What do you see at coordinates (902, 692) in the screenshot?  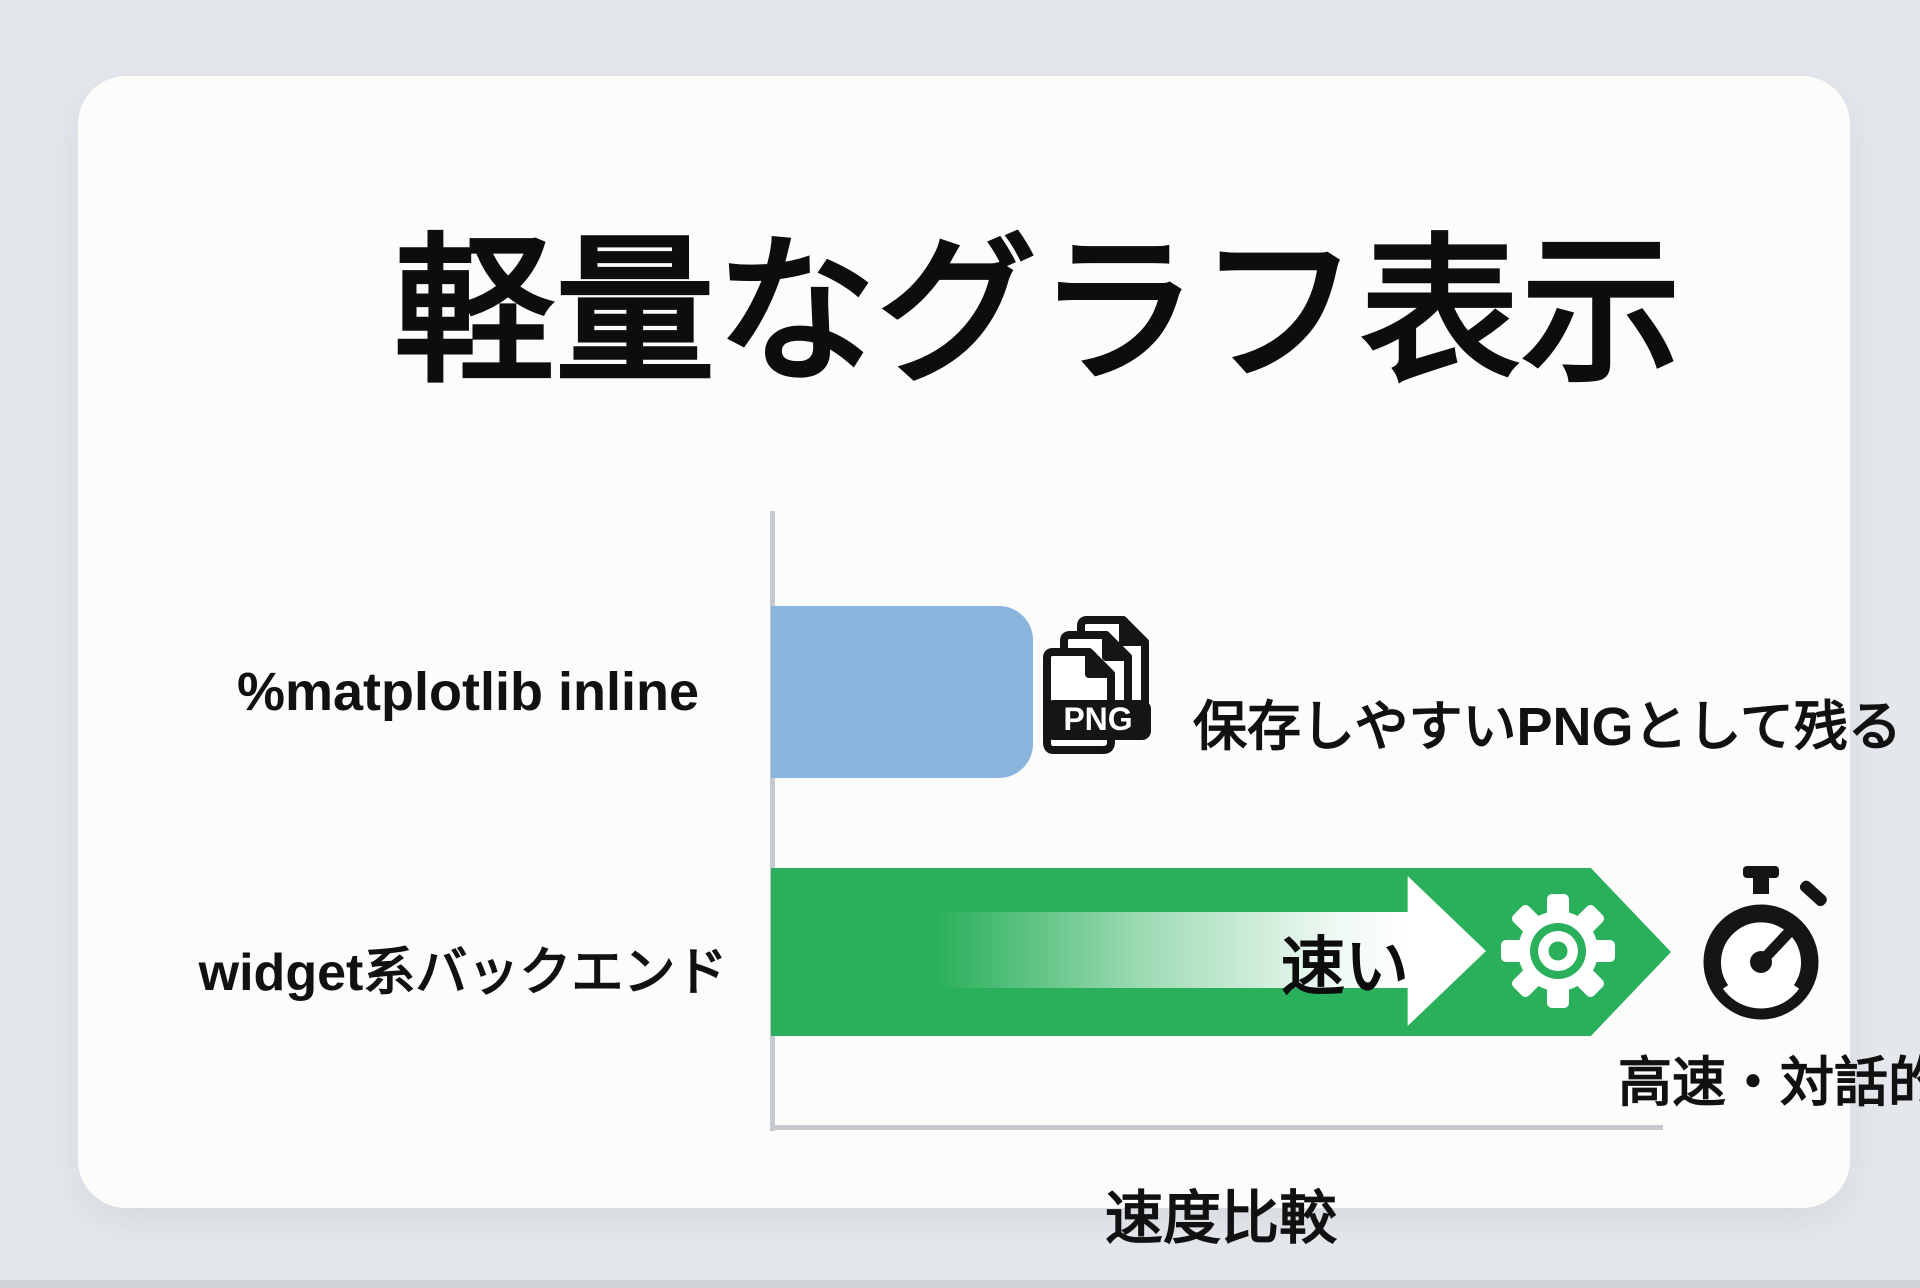 I see `bar-matplotlib-inline` at bounding box center [902, 692].